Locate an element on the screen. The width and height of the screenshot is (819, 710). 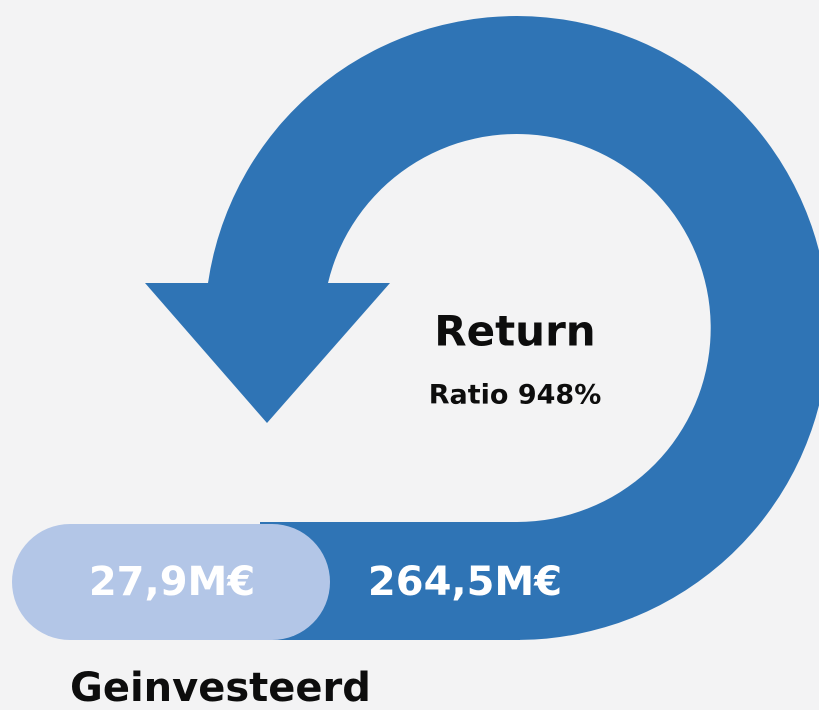
invested-pill is located at coordinates (171, 582).